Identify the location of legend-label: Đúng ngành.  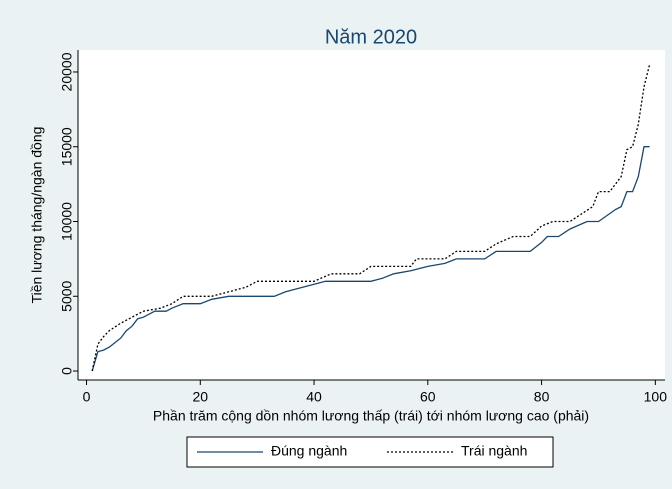
(309, 451).